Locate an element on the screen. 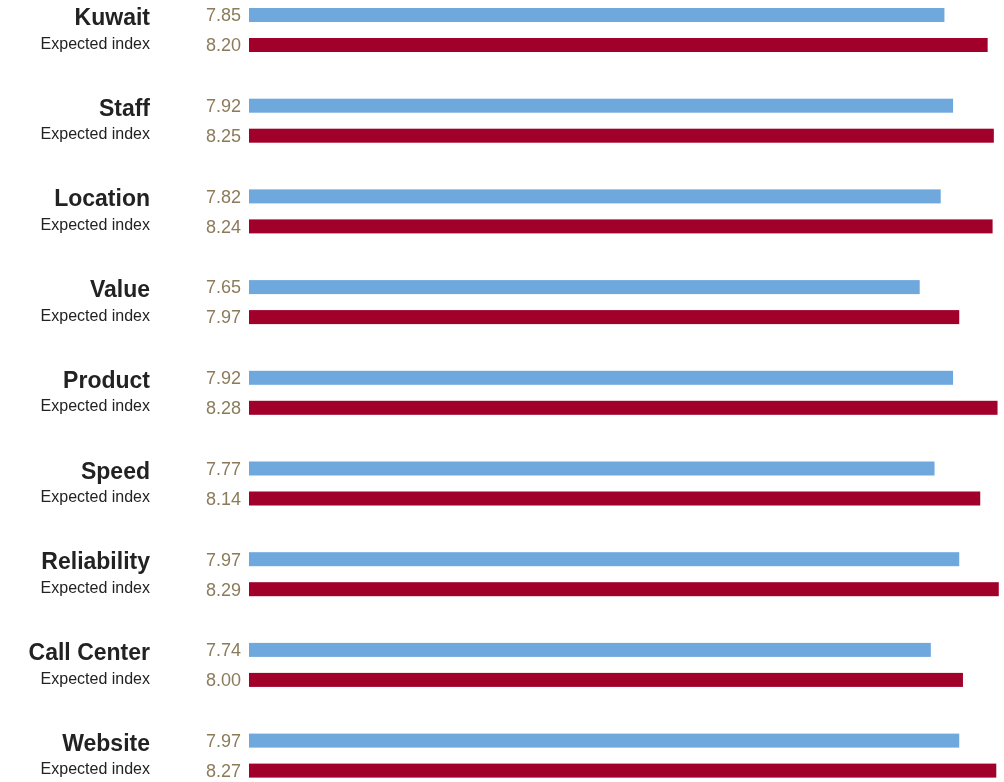 The height and width of the screenshot is (782, 1004). data-label: 7.85 is located at coordinates (223, 15).